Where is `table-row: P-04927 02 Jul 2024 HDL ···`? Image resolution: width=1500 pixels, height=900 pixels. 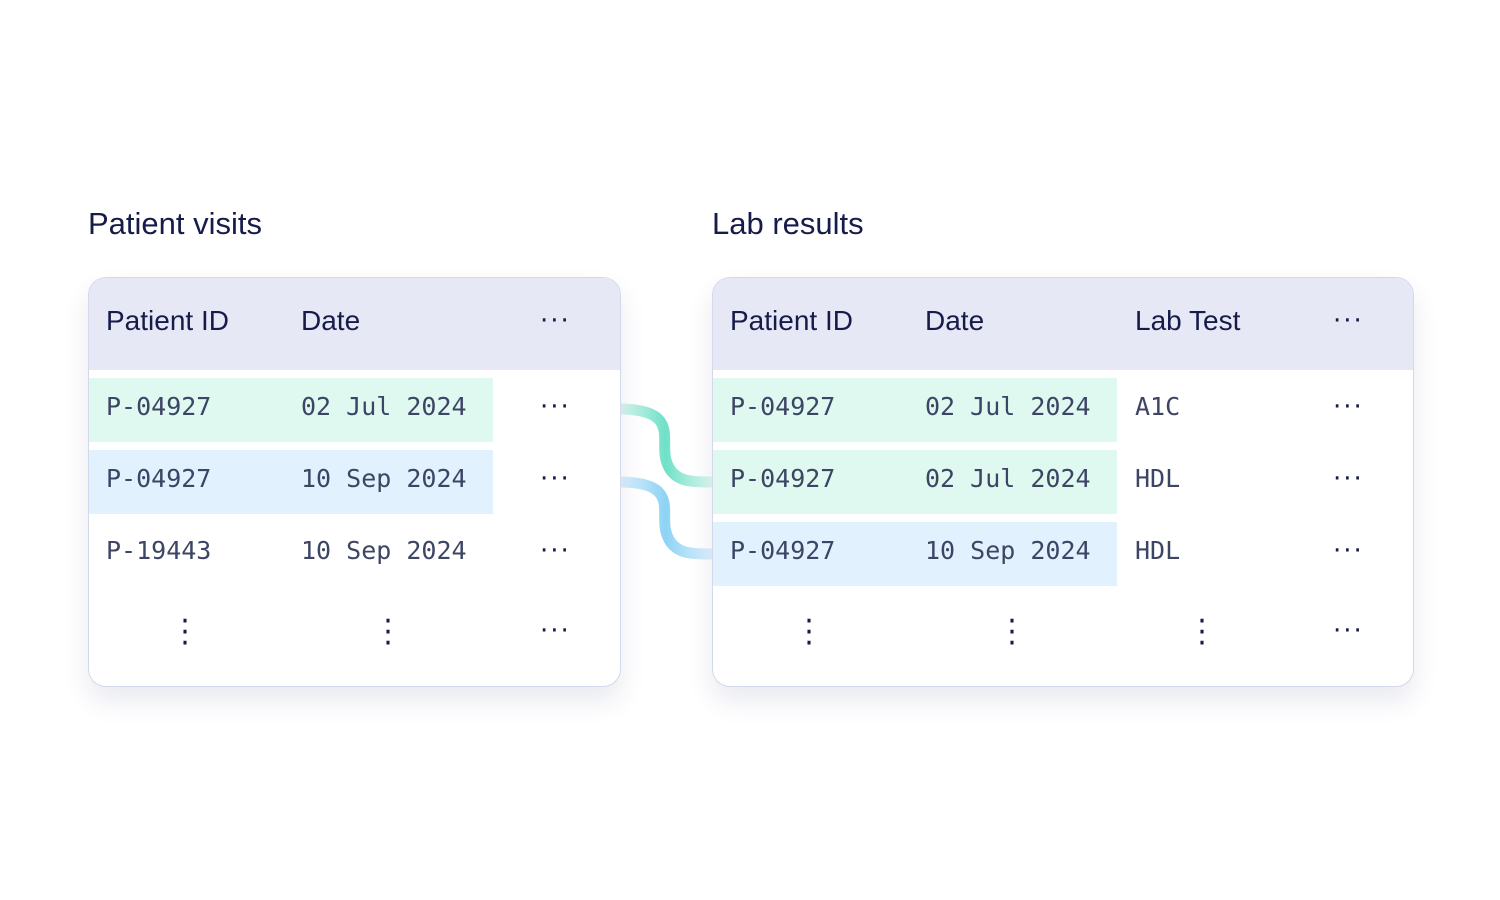 table-row: P-04927 02 Jul 2024 HDL ··· is located at coordinates (1063, 482).